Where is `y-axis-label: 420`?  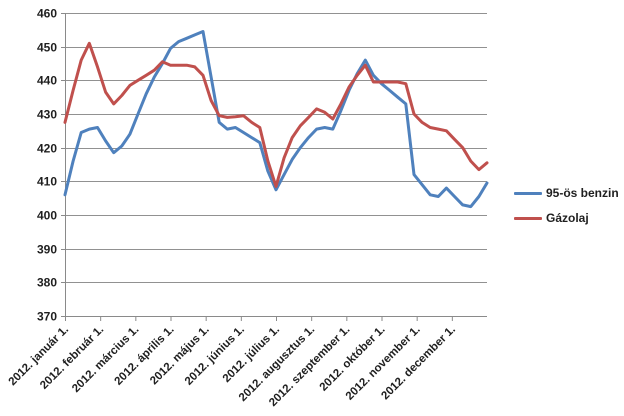
y-axis-label: 420 is located at coordinates (47, 149).